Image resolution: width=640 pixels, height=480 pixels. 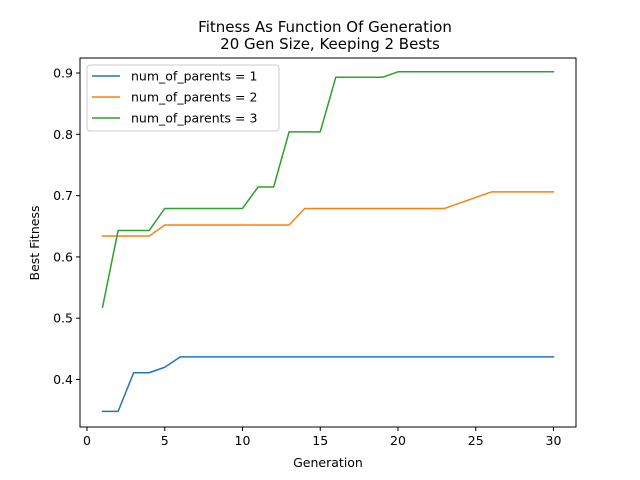 What do you see at coordinates (554, 440) in the screenshot?
I see `x-tick-label: 30` at bounding box center [554, 440].